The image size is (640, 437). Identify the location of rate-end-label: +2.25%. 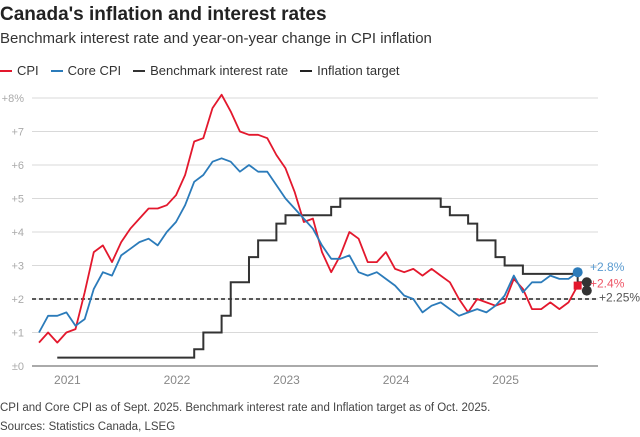
(619, 298).